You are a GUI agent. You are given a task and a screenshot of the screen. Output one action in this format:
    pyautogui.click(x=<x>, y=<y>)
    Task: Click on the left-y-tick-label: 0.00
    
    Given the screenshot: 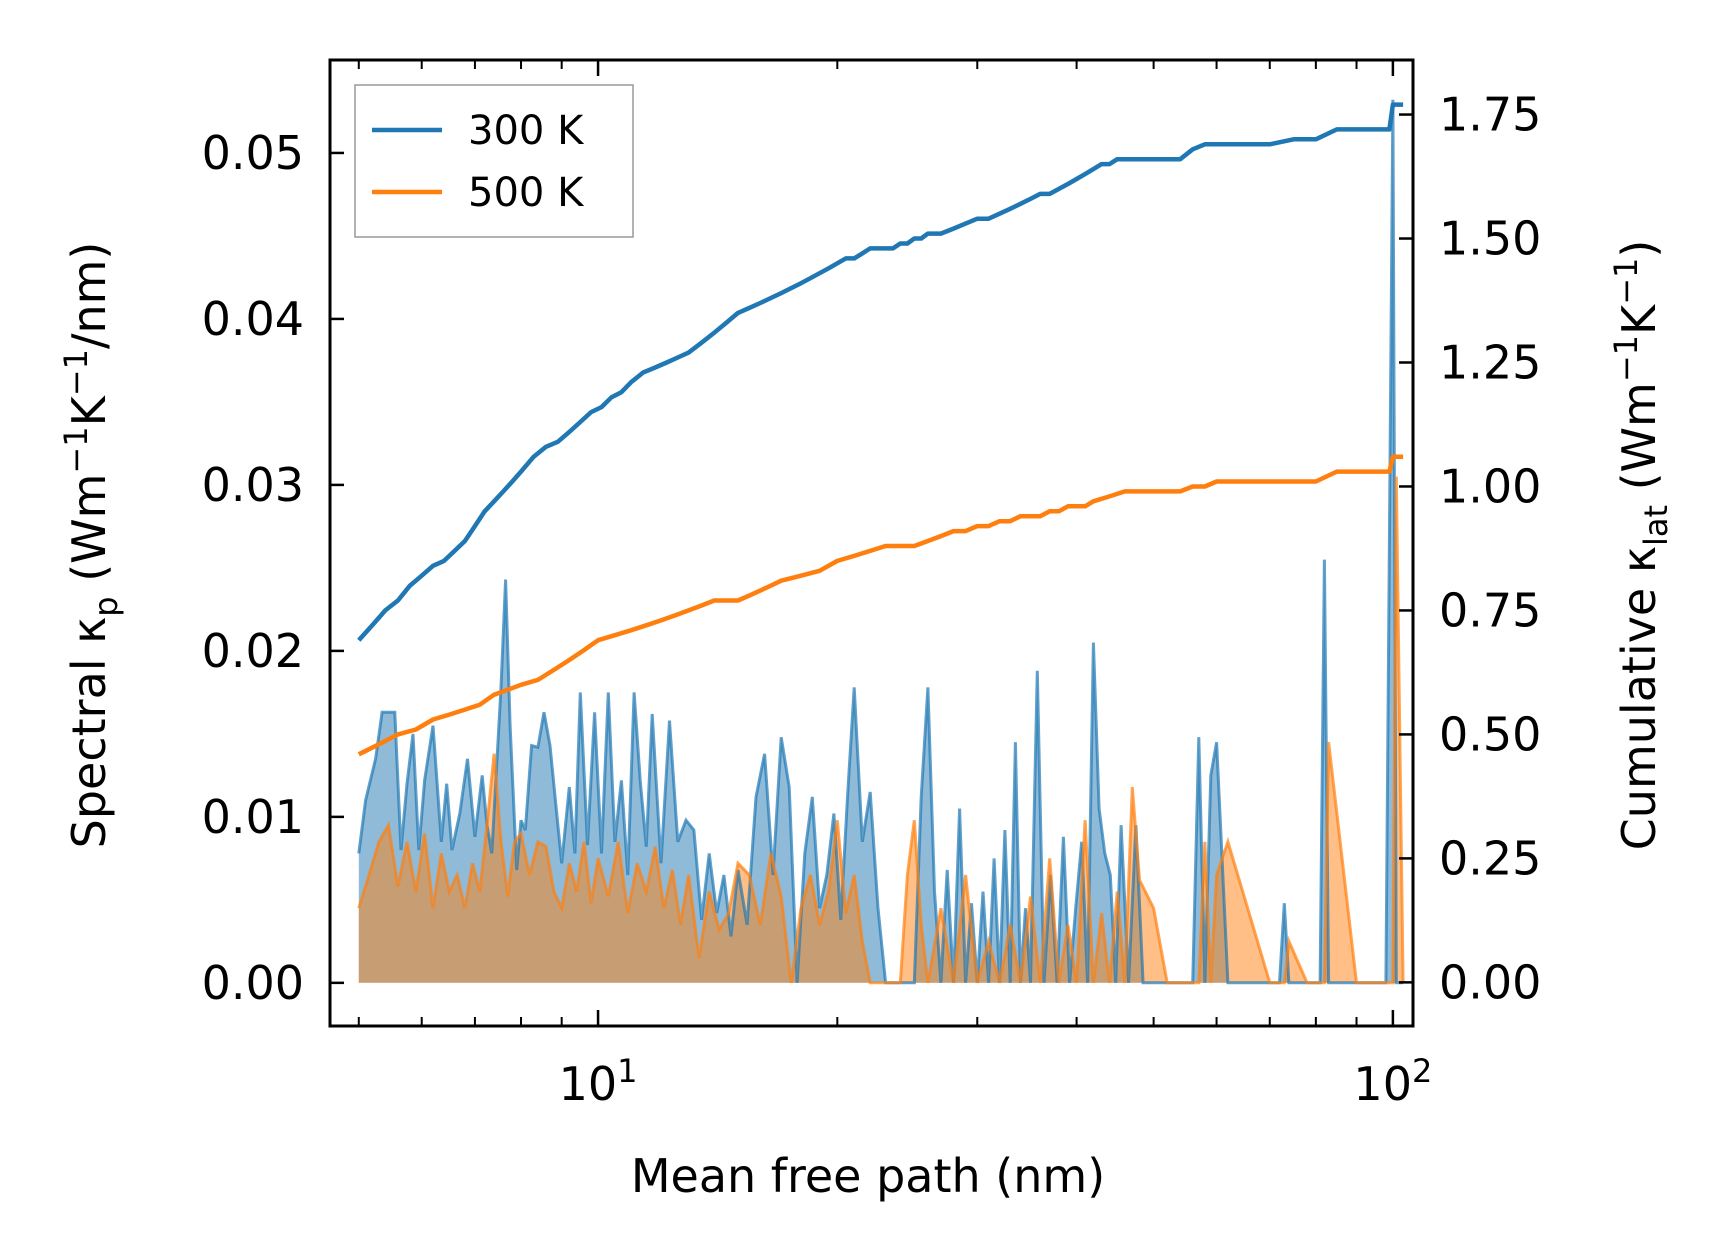 What is the action you would take?
    pyautogui.click(x=253, y=983)
    